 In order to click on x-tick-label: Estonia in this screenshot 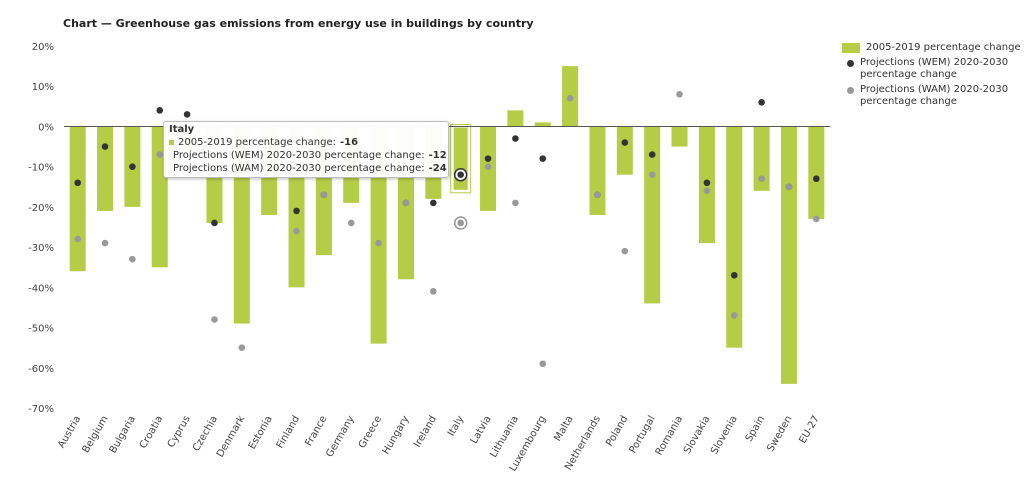, I will do `click(261, 432)`.